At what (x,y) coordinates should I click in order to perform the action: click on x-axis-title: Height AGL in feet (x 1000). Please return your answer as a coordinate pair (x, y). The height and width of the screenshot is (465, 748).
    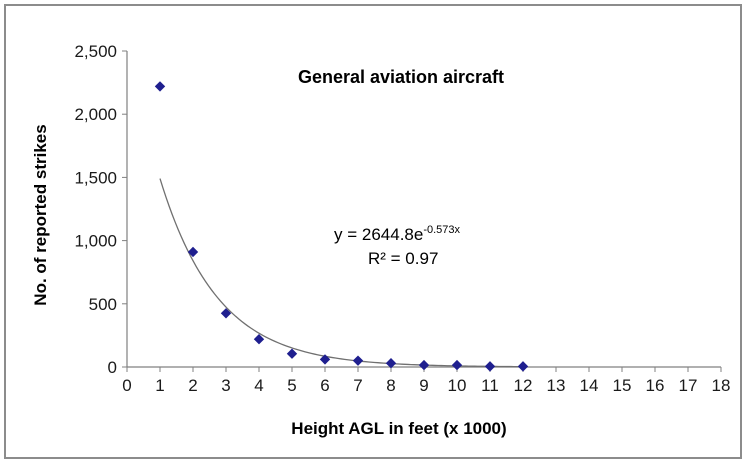
    Looking at the image, I should click on (398, 428).